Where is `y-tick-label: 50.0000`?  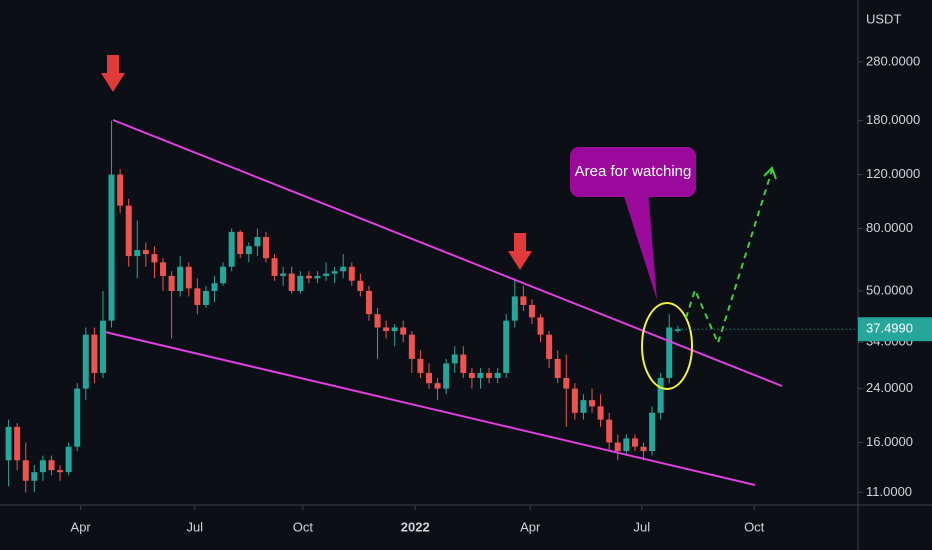 y-tick-label: 50.0000 is located at coordinates (889, 289).